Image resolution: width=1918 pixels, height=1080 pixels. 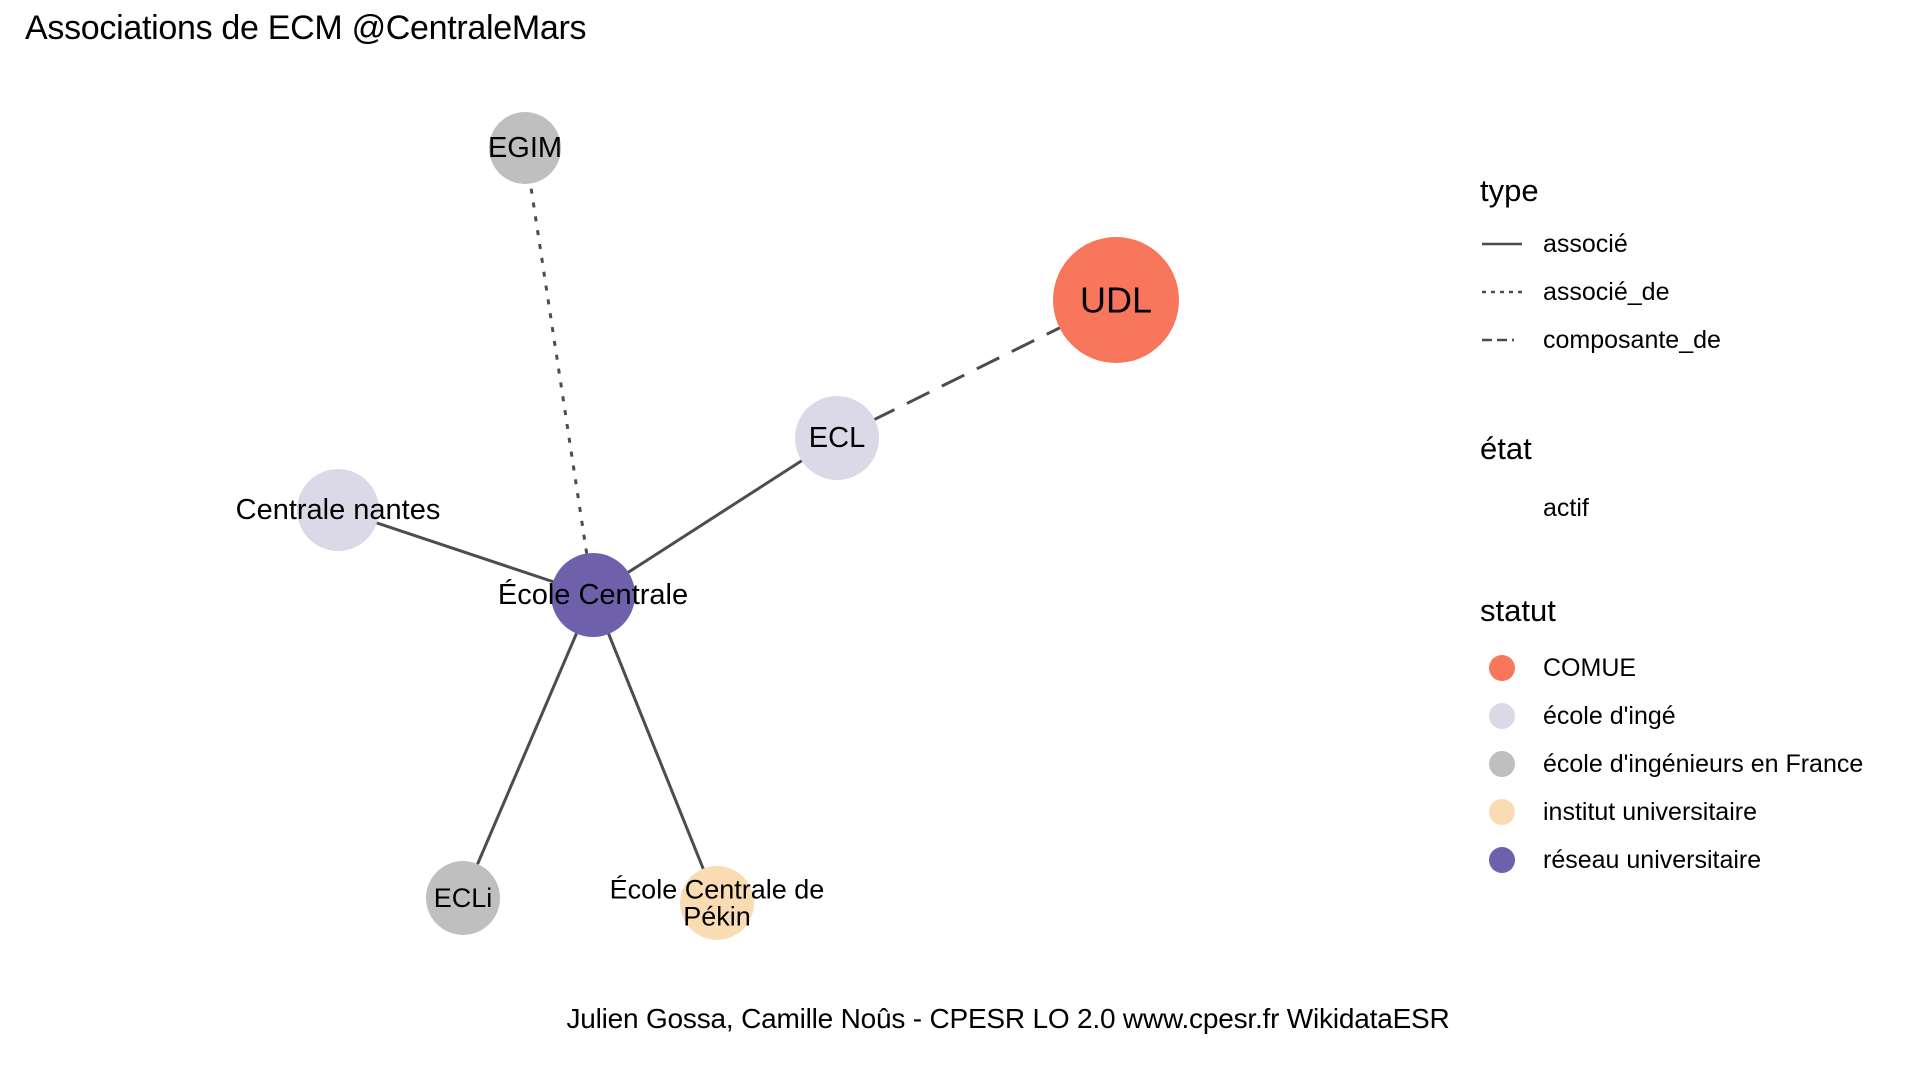 I want to click on node-label-udl: UDL, so click(x=1116, y=300).